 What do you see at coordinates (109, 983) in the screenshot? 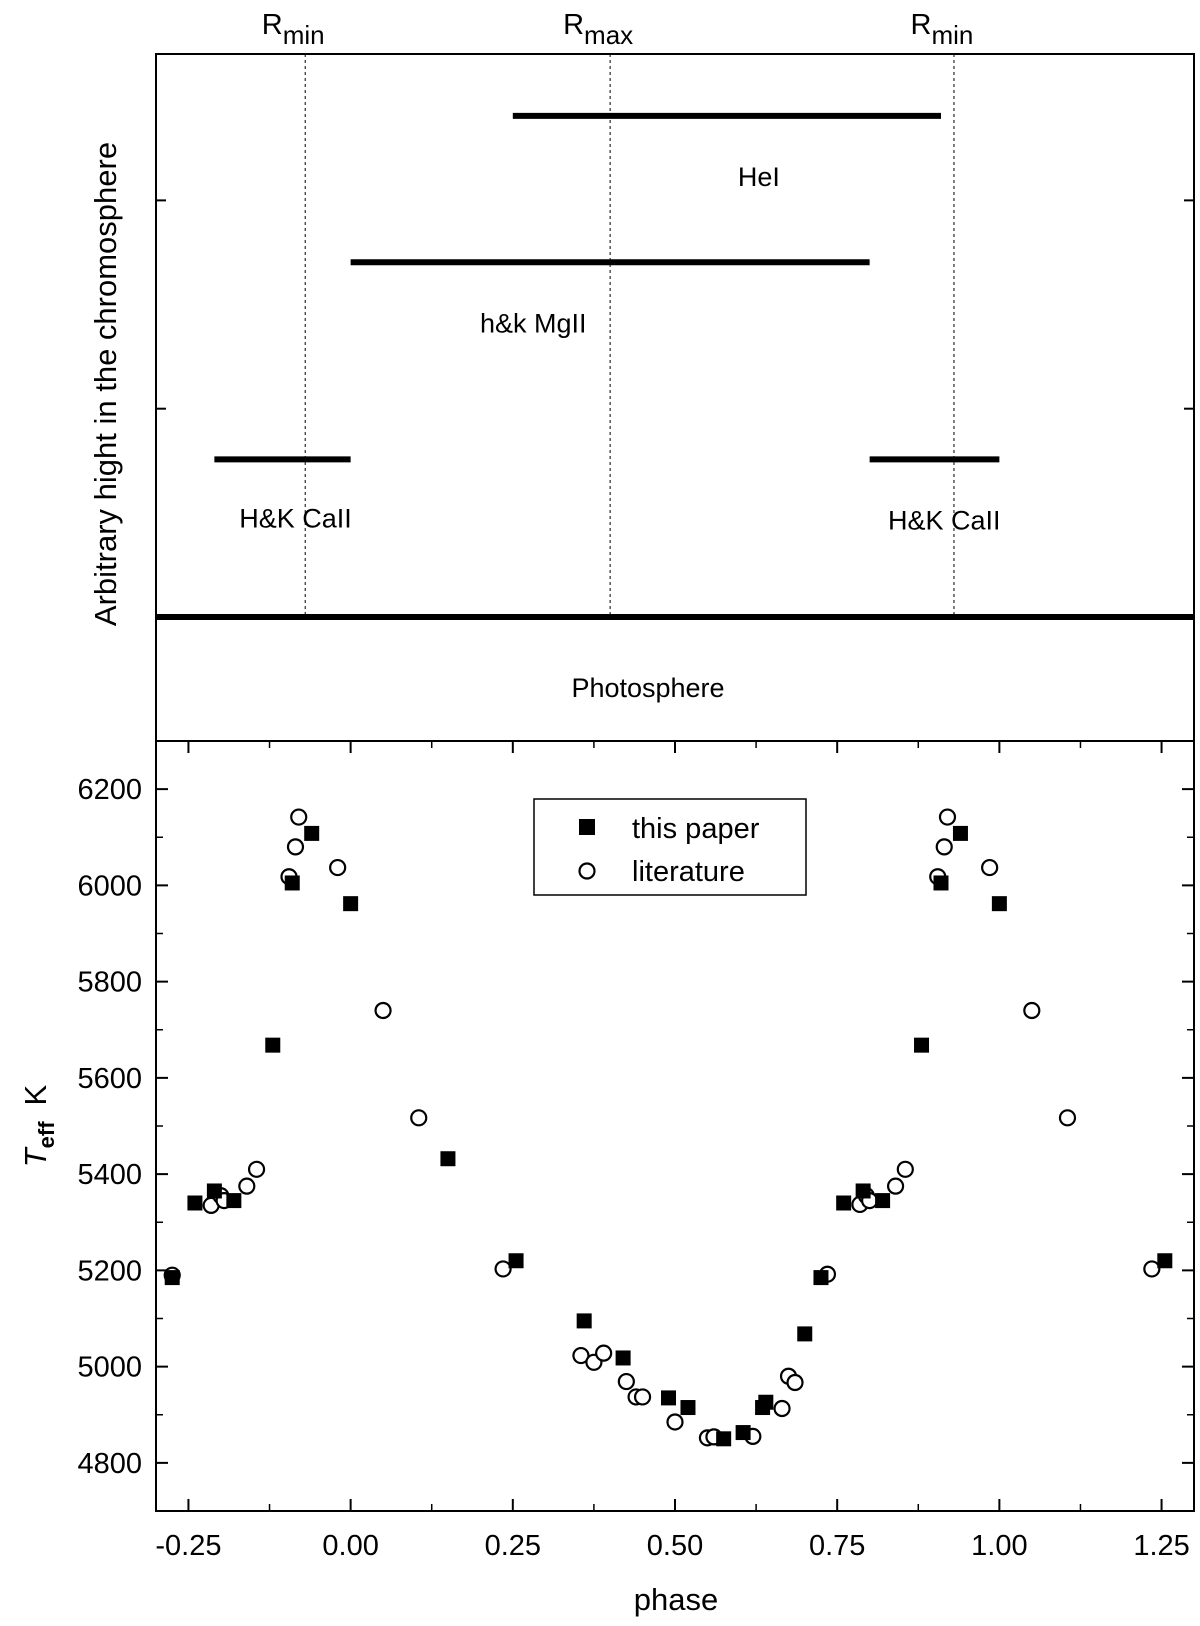
I see `y-tick-label: 5800` at bounding box center [109, 983].